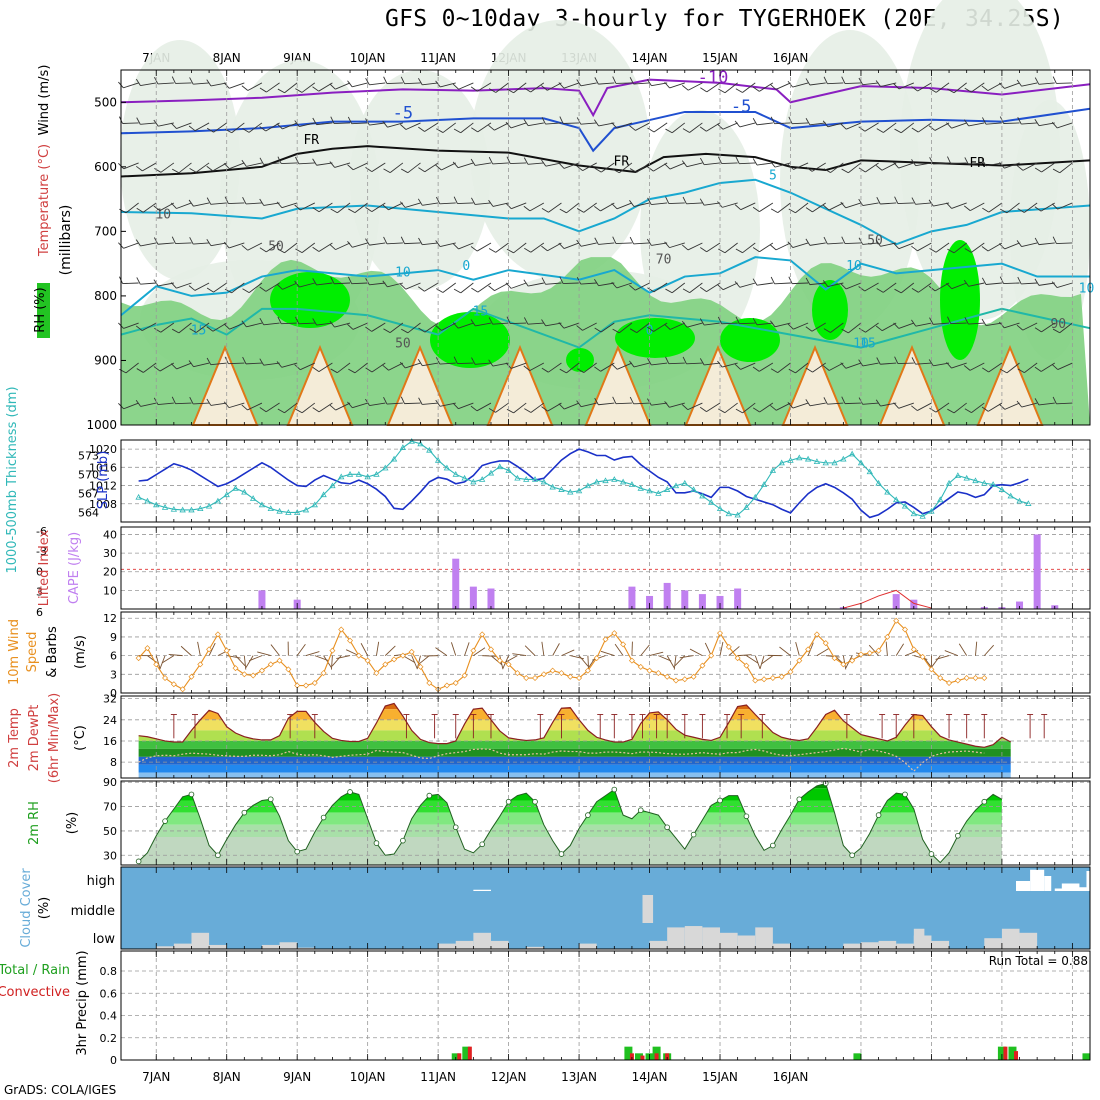 The image size is (1100, 1100). Describe the element at coordinates (44, 100) in the screenshot. I see `wind-label: Wind (m/s)` at that location.